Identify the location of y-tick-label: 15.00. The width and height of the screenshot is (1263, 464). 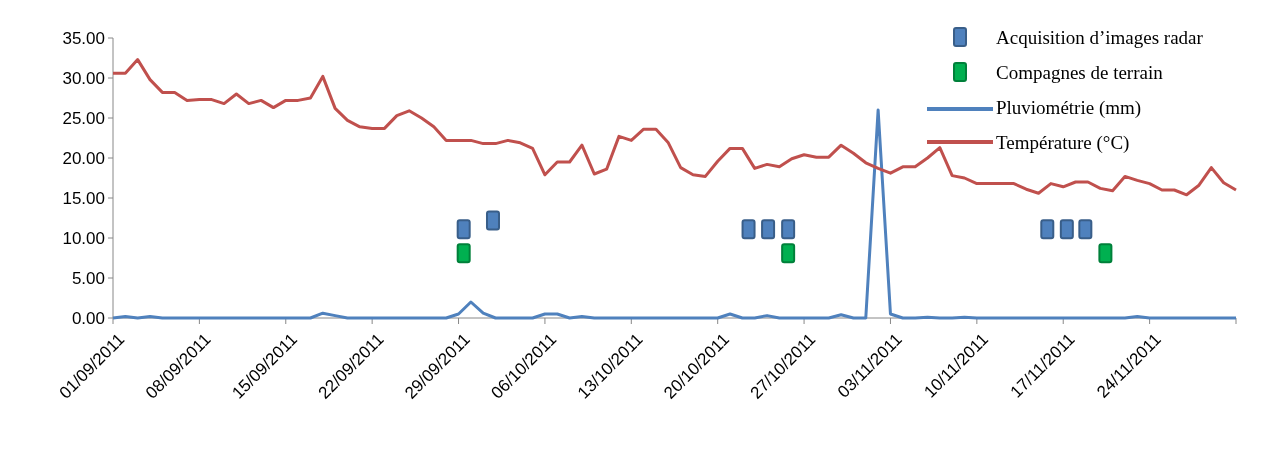
(83, 198).